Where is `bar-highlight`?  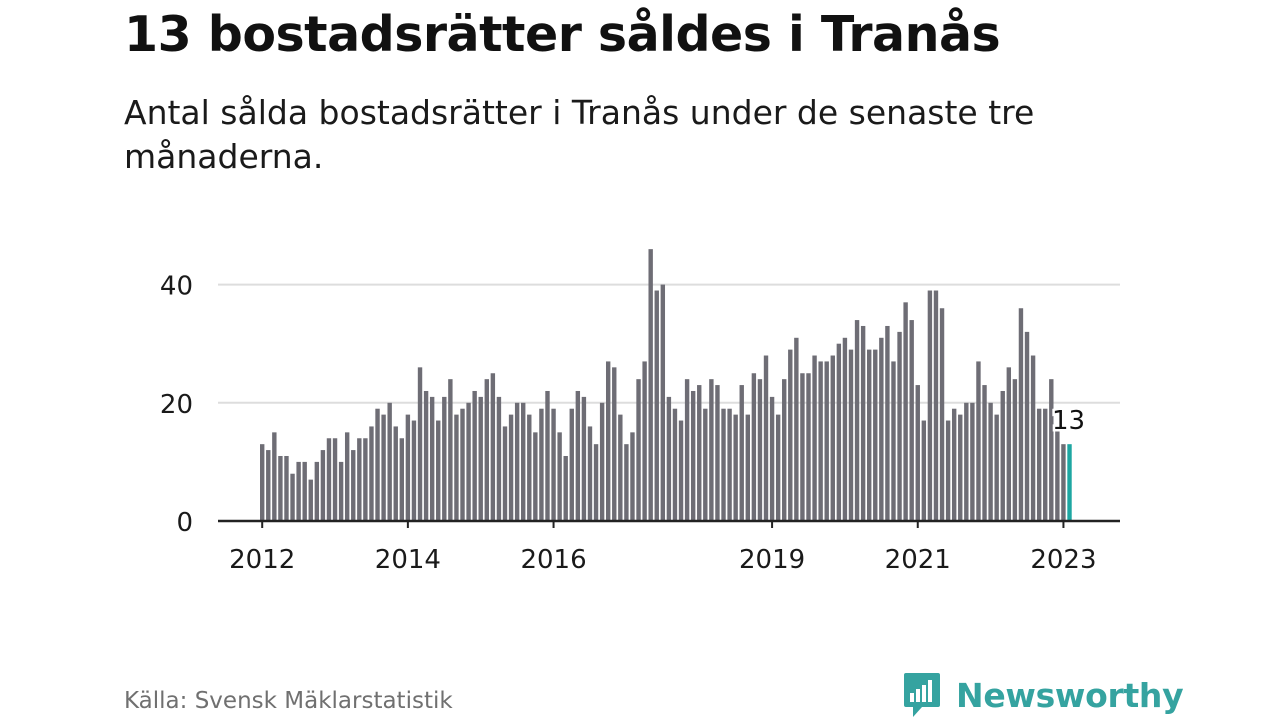
bar-highlight is located at coordinates (1069, 482).